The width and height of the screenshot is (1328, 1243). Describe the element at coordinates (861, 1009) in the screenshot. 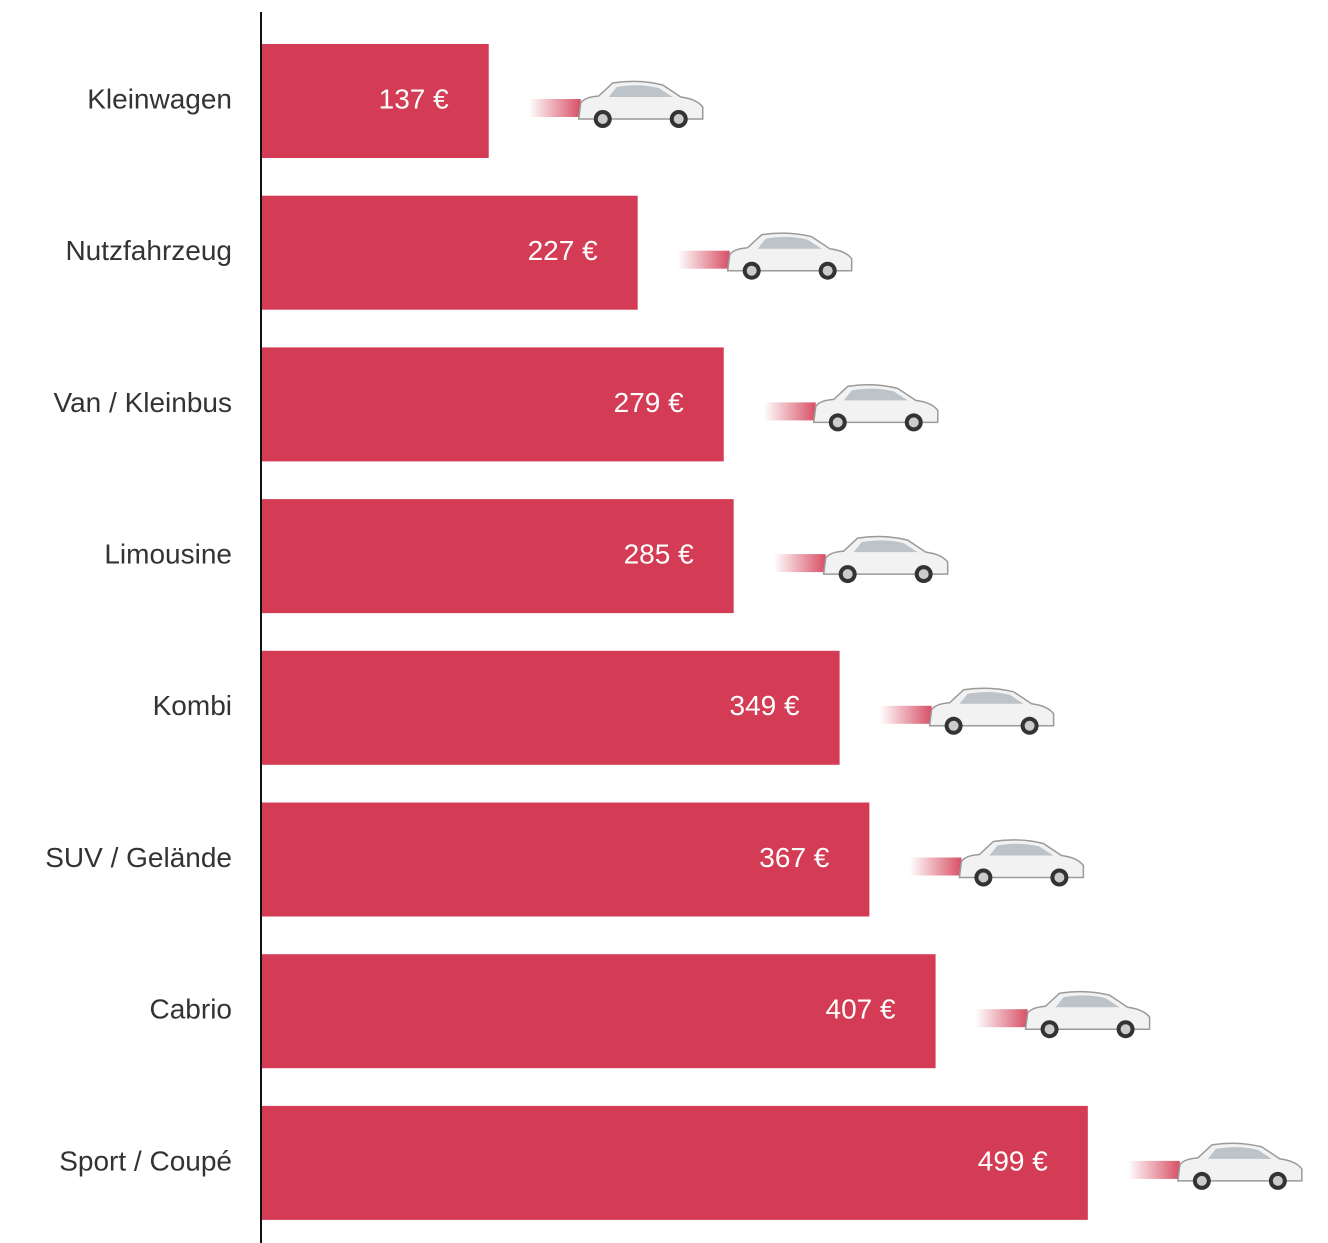

I see `value-label: 407 €` at that location.